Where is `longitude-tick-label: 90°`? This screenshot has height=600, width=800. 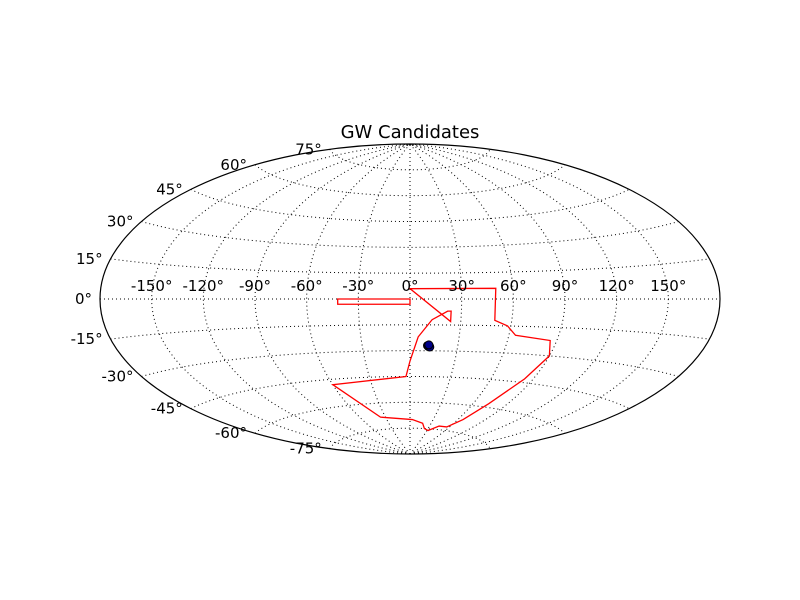 longitude-tick-label: 90° is located at coordinates (565, 286).